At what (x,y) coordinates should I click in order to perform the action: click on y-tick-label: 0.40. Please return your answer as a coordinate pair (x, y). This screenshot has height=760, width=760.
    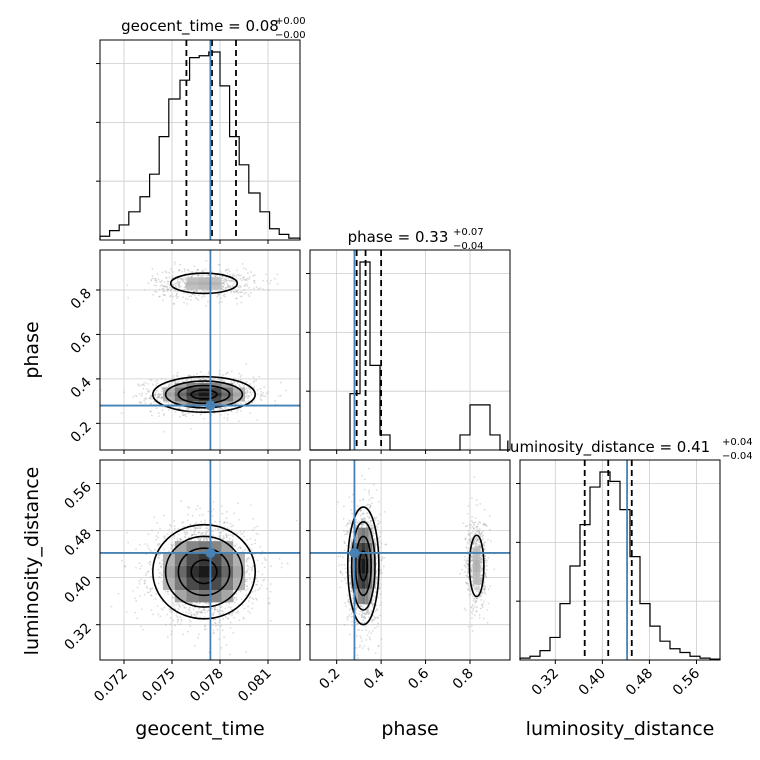
    Looking at the image, I should click on (77, 589).